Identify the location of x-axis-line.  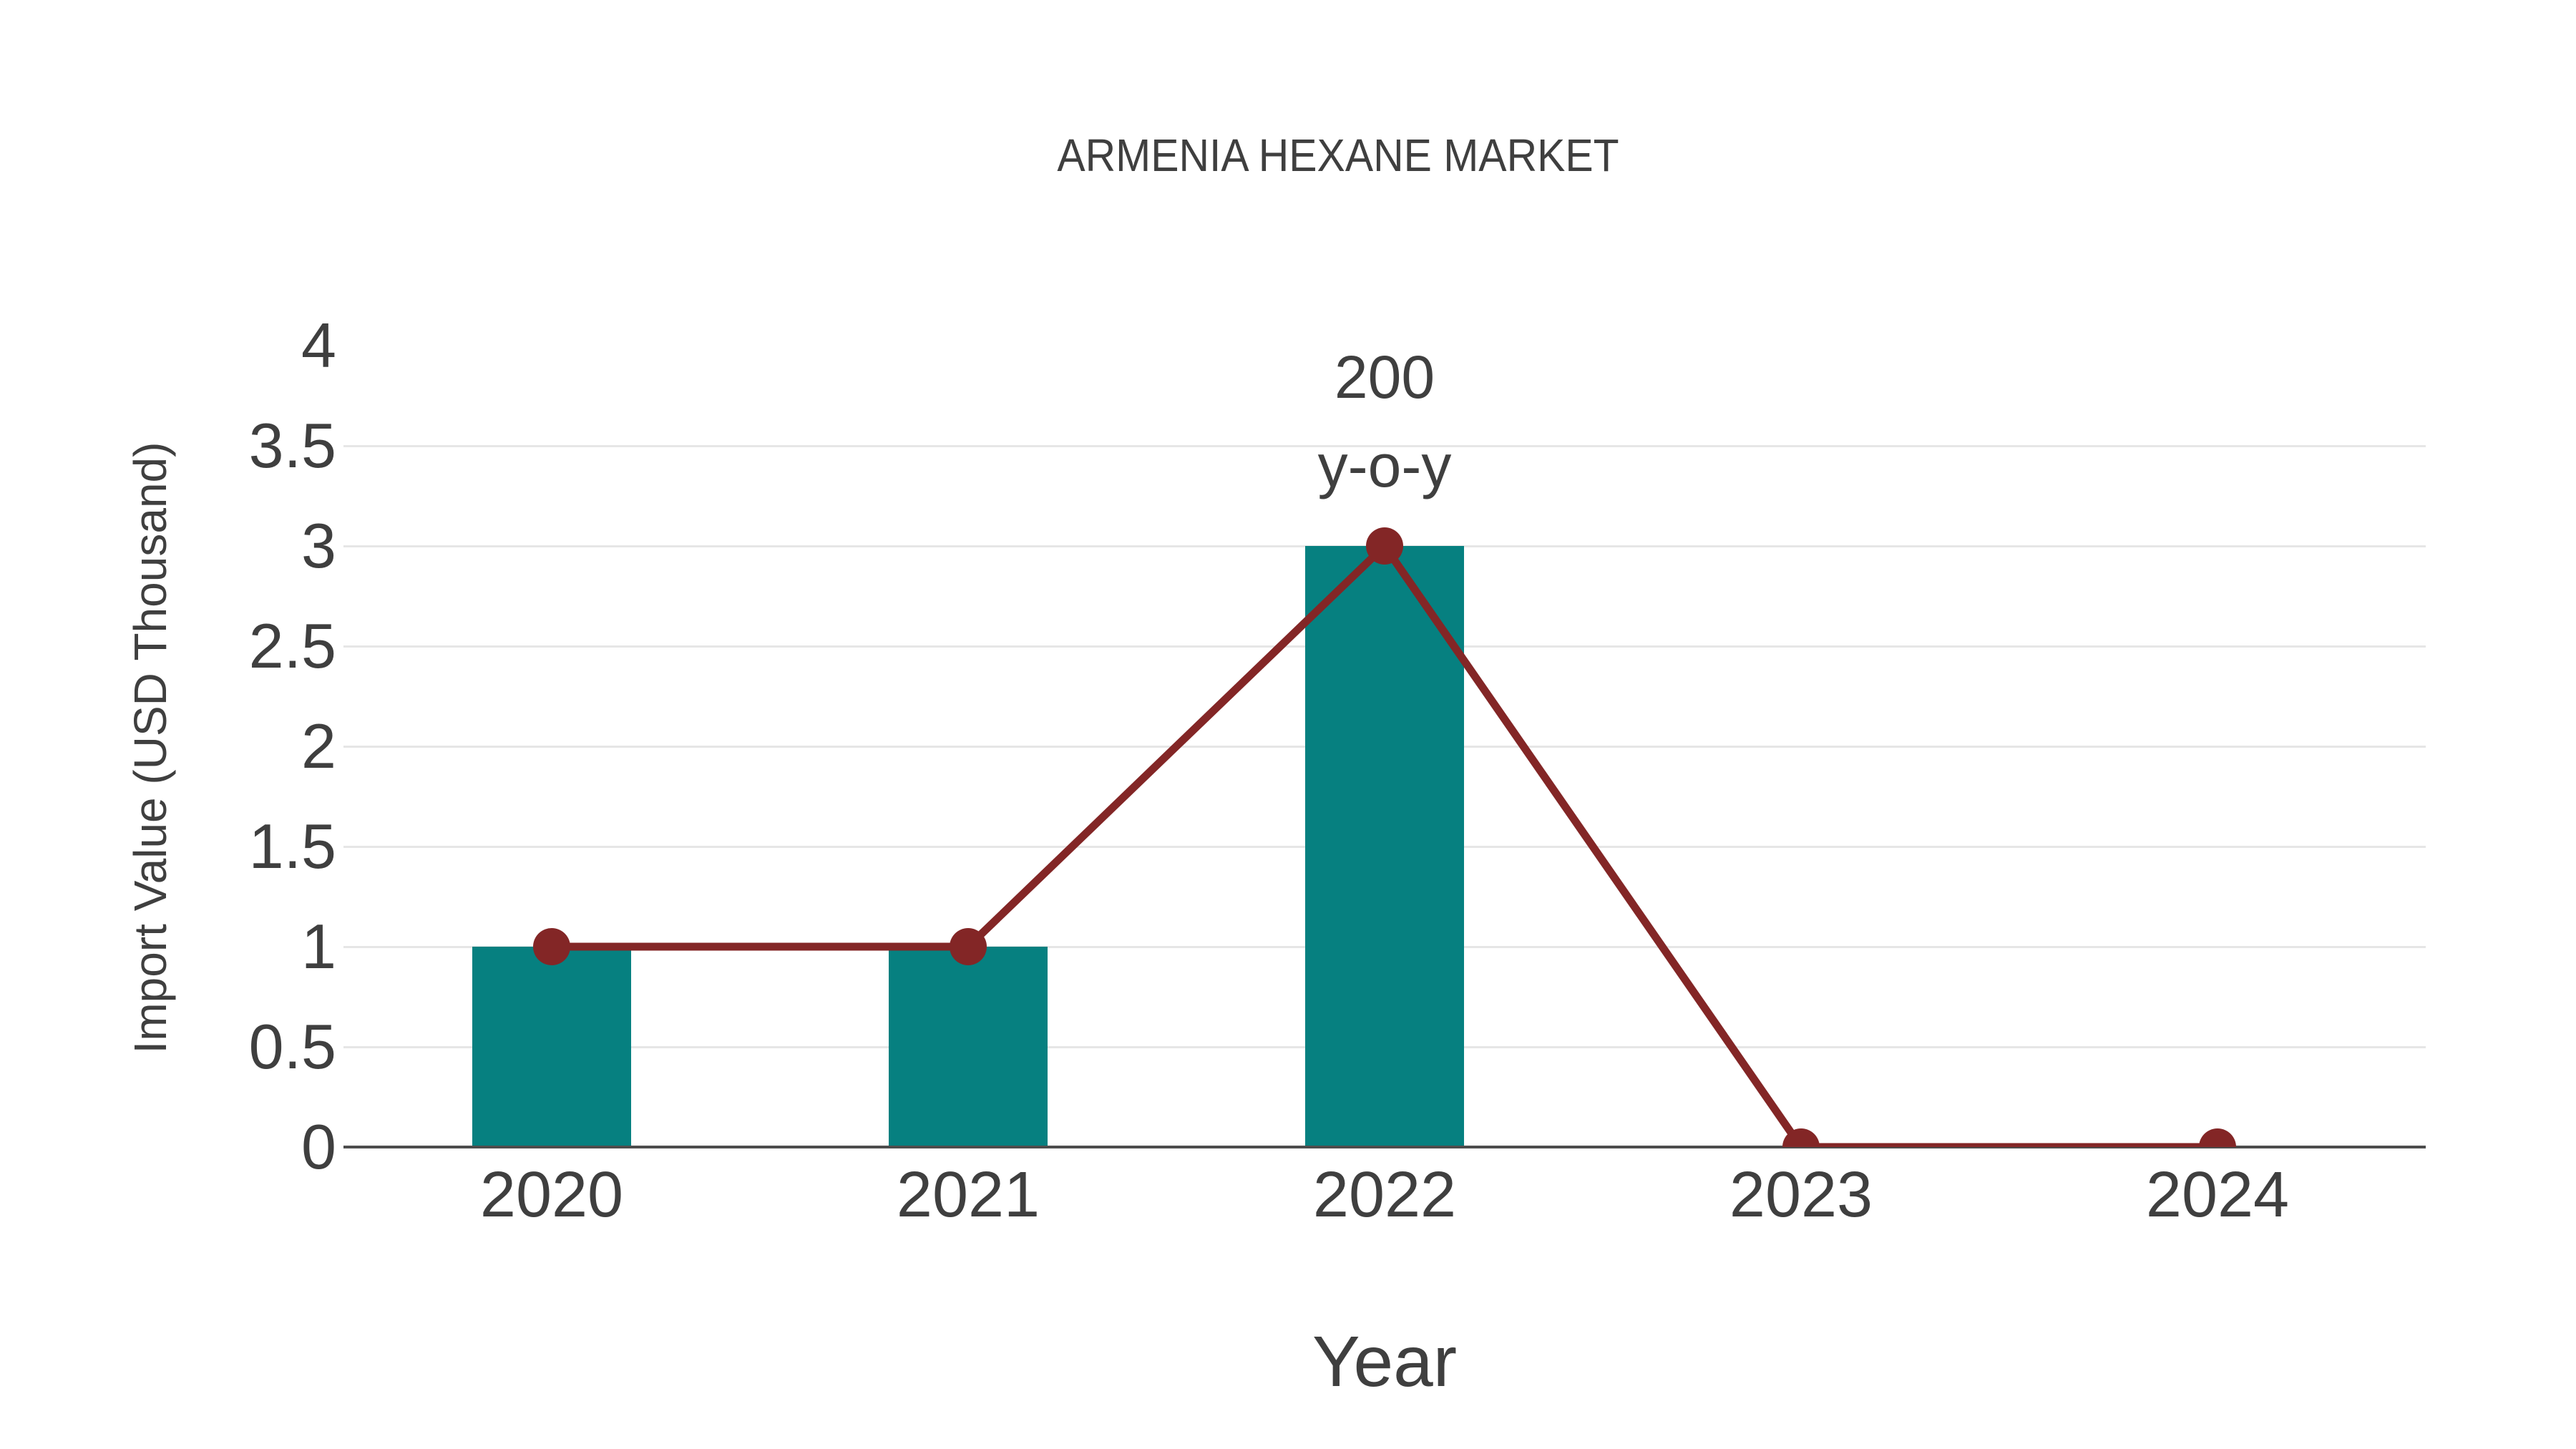
(1384, 1147).